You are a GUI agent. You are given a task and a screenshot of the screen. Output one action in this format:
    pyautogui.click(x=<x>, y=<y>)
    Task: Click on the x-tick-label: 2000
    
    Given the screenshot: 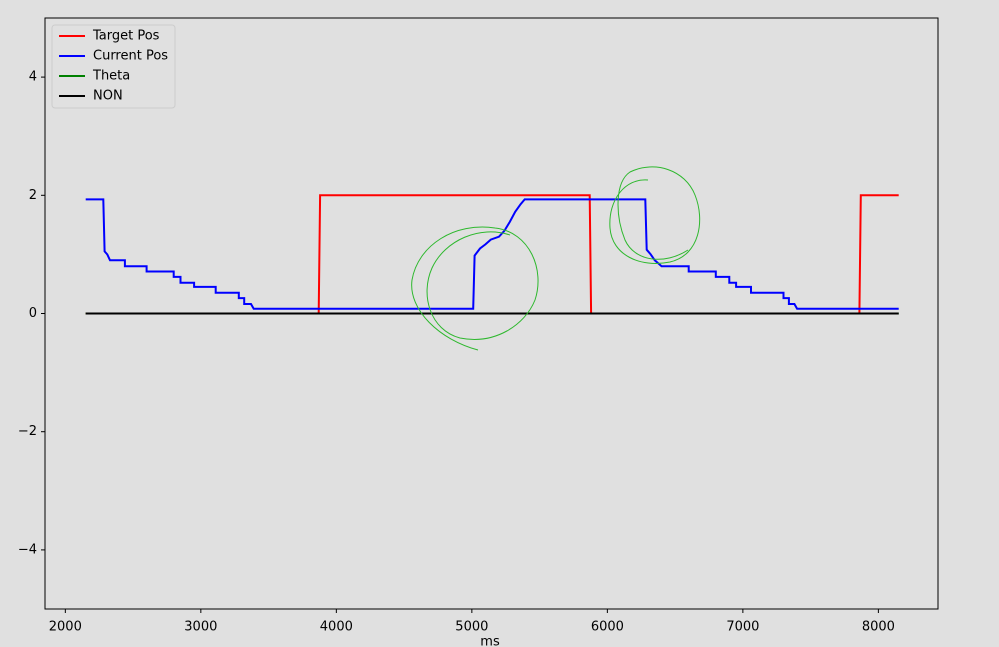 What is the action you would take?
    pyautogui.click(x=65, y=627)
    